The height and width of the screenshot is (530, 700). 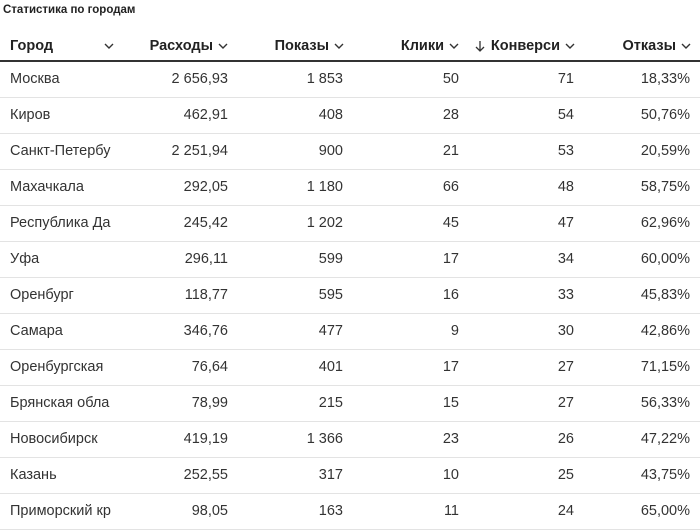 I want to click on header-text: Конверси, so click(x=525, y=45).